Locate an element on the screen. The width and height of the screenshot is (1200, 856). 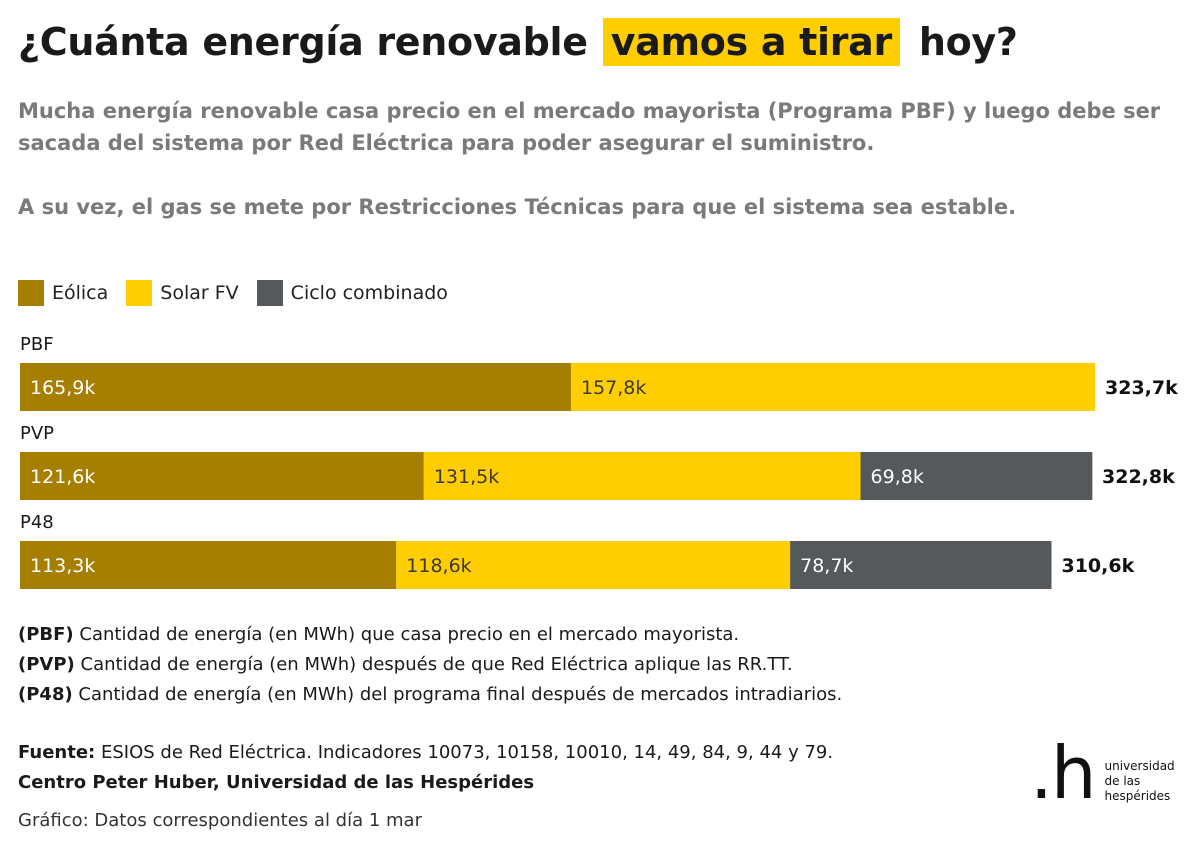
legend-item-eolica: Eólica is located at coordinates (63, 293).